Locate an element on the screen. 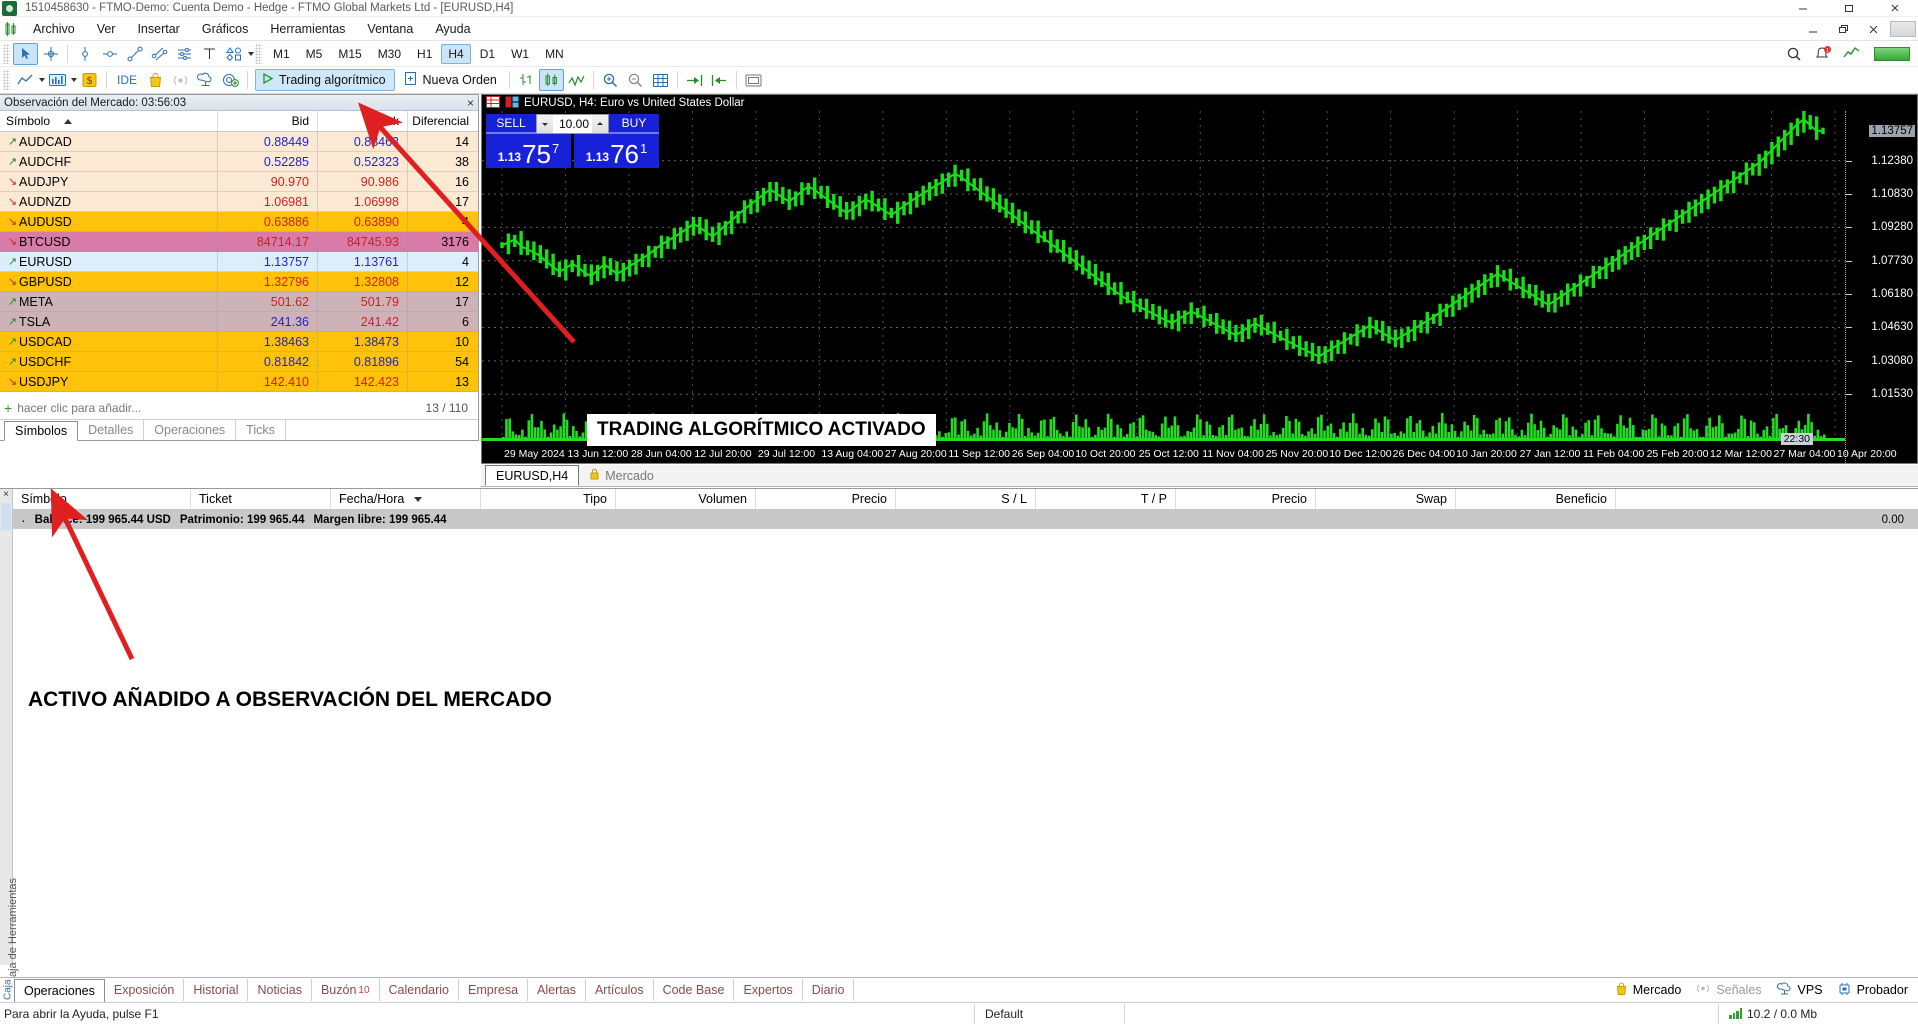  market-watch-row: ↗ META 501.62 501.79 17 is located at coordinates (239, 302).